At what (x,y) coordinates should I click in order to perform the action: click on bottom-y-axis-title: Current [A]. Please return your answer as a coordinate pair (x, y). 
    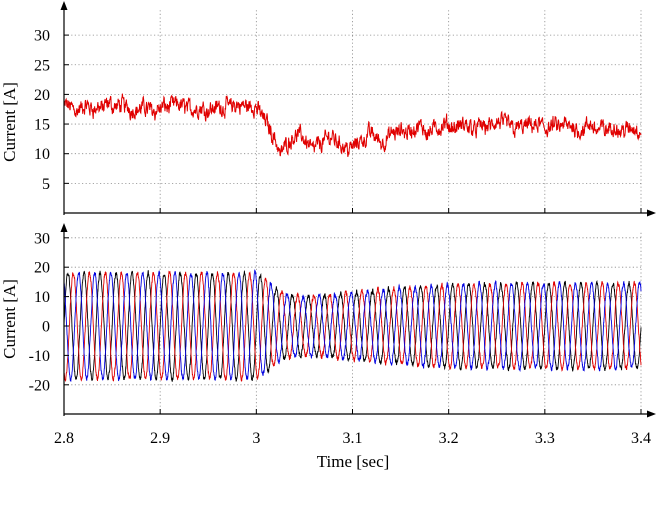
    Looking at the image, I should click on (9, 319).